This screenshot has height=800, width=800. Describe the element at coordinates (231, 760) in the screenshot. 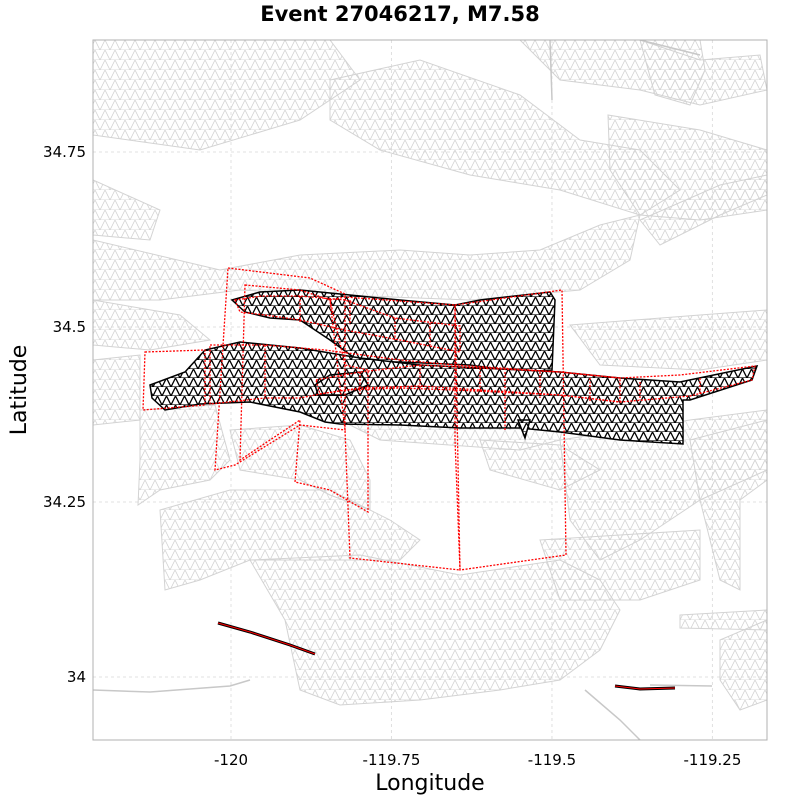

I see `x-tick-label: -120` at that location.